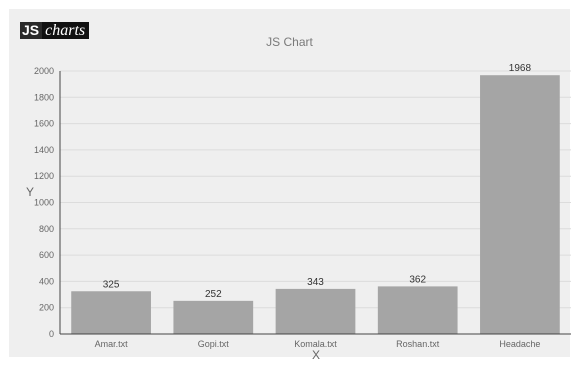 This screenshot has width=579, height=366. What do you see at coordinates (51, 334) in the screenshot?
I see `y-tick-label: 0` at bounding box center [51, 334].